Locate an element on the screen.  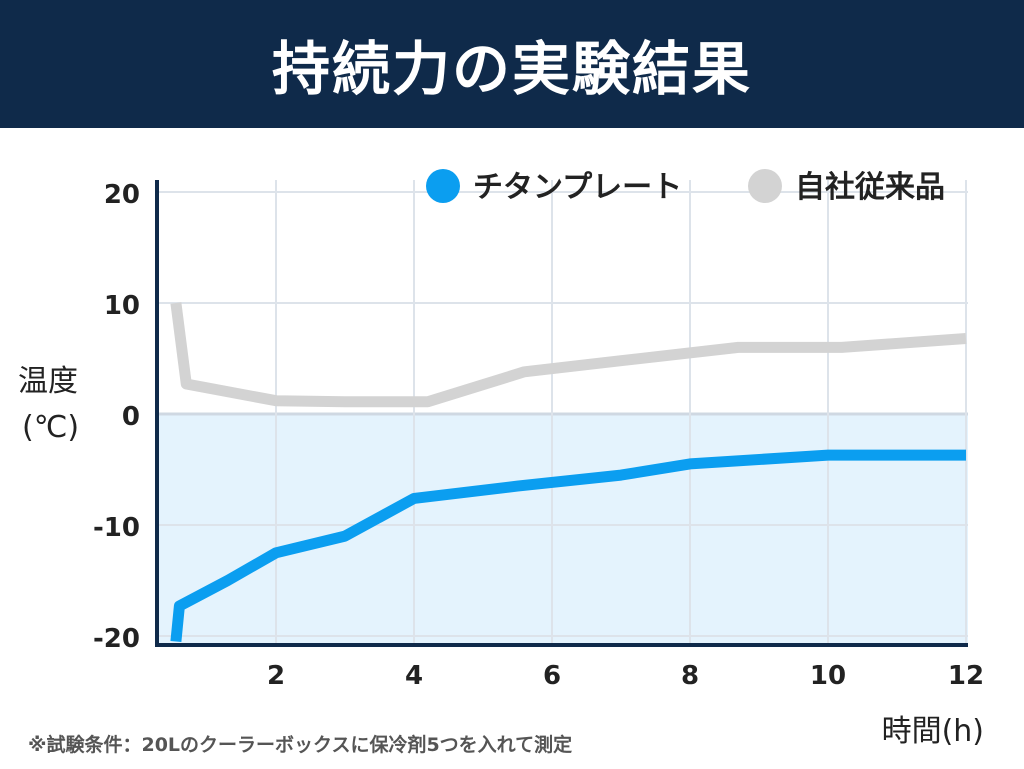
x-axis-label: 時間(h) is located at coordinates (932, 731).